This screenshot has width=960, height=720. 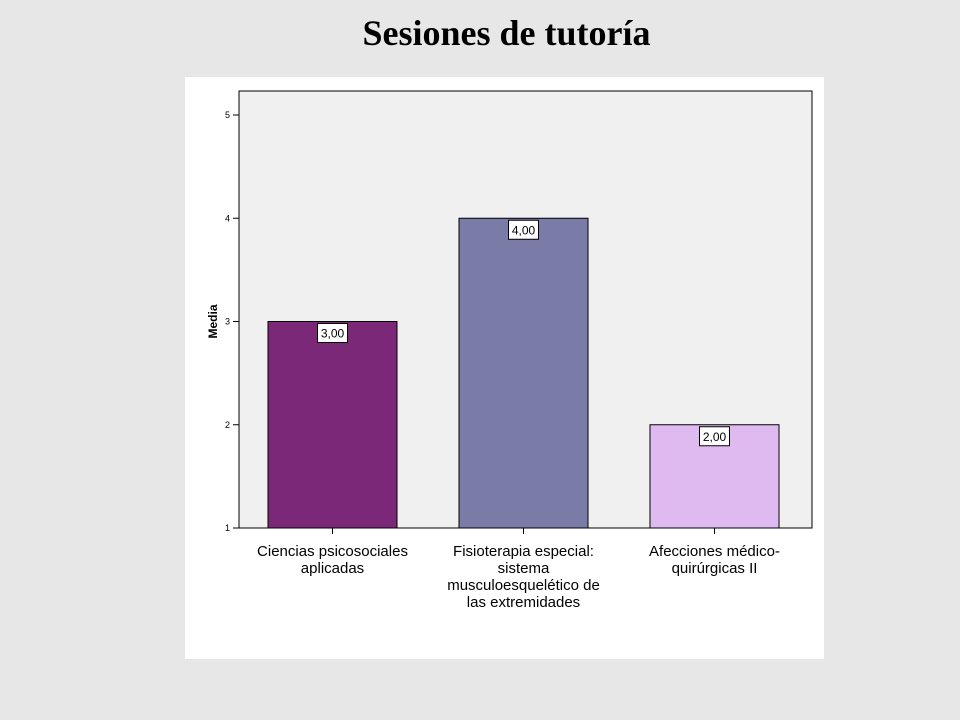 I want to click on data-label: 4,00, so click(x=524, y=230).